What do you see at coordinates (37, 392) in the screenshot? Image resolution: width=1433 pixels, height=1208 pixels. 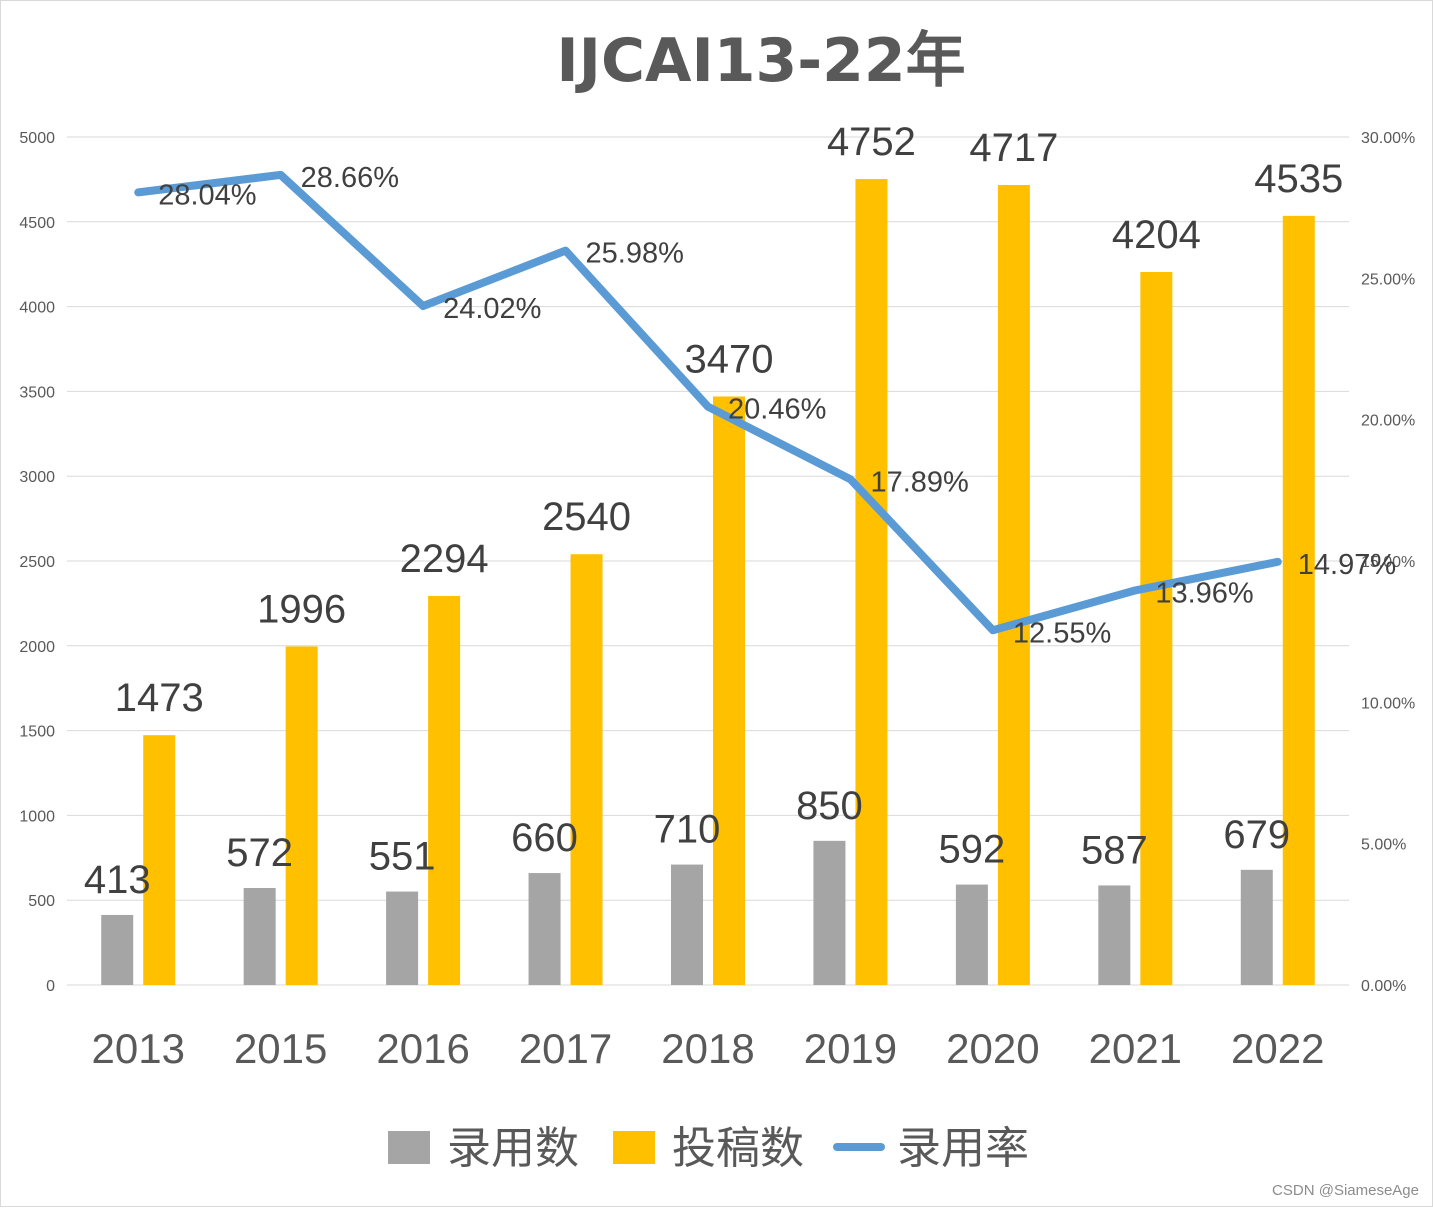 I see `left-tick-label: 3500` at bounding box center [37, 392].